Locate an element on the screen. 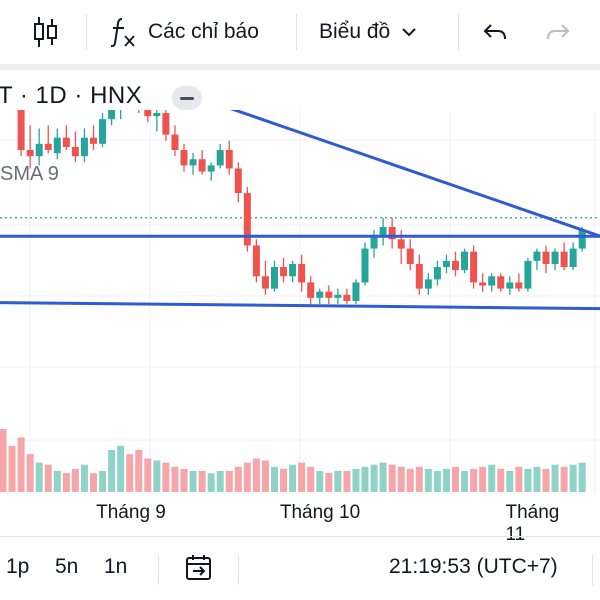 The height and width of the screenshot is (600, 600). symbol-info: T · 1D · HNX is located at coordinates (71, 95).